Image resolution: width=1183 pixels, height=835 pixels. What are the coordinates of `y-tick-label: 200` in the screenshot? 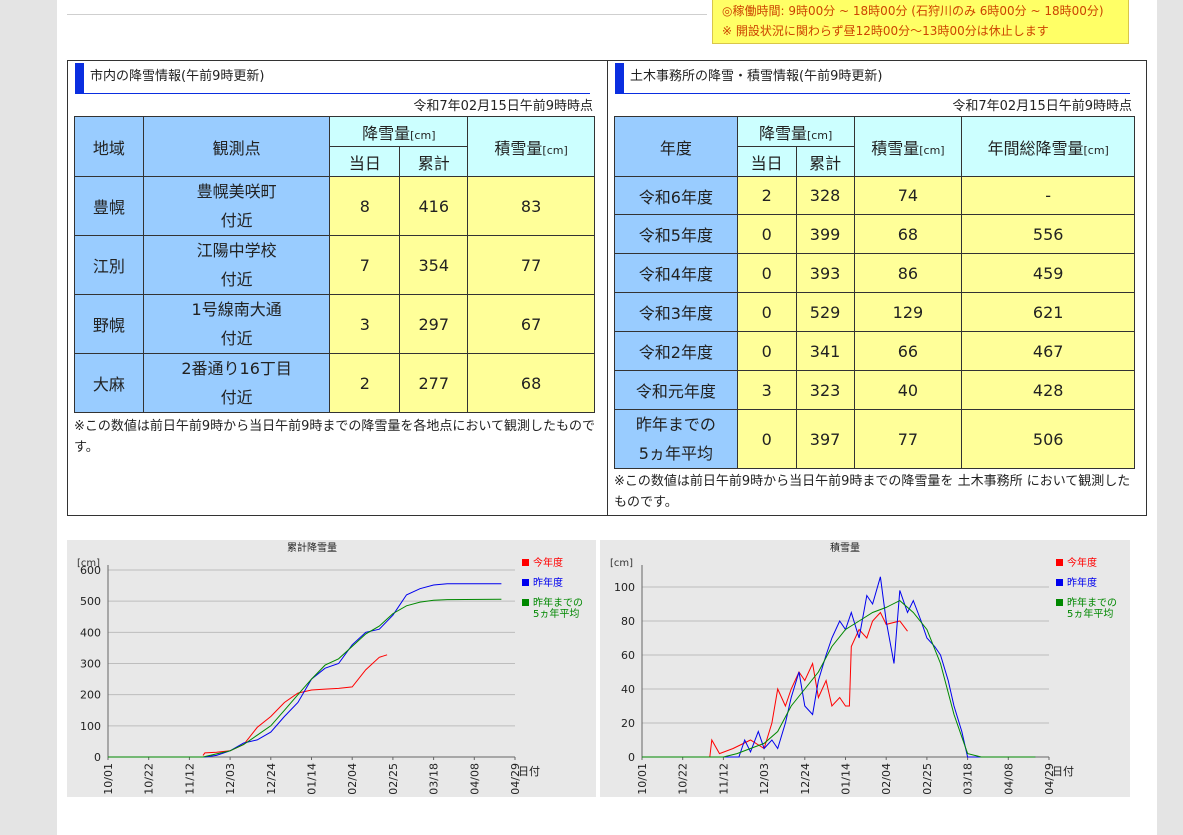 It's located at (90, 695).